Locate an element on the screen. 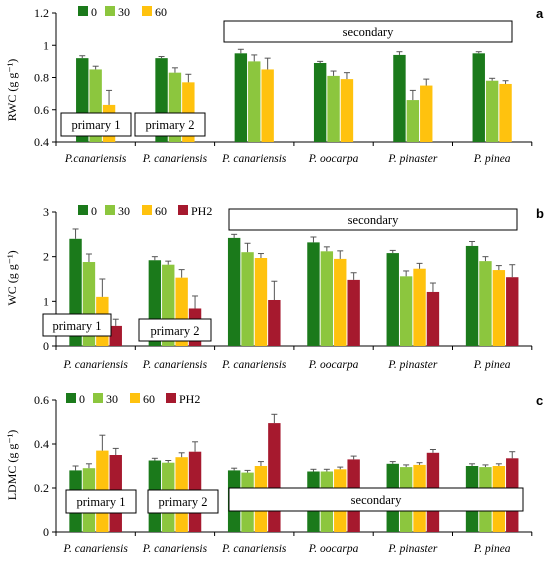  annotation-secondary-b: secondary is located at coordinates (373, 219).